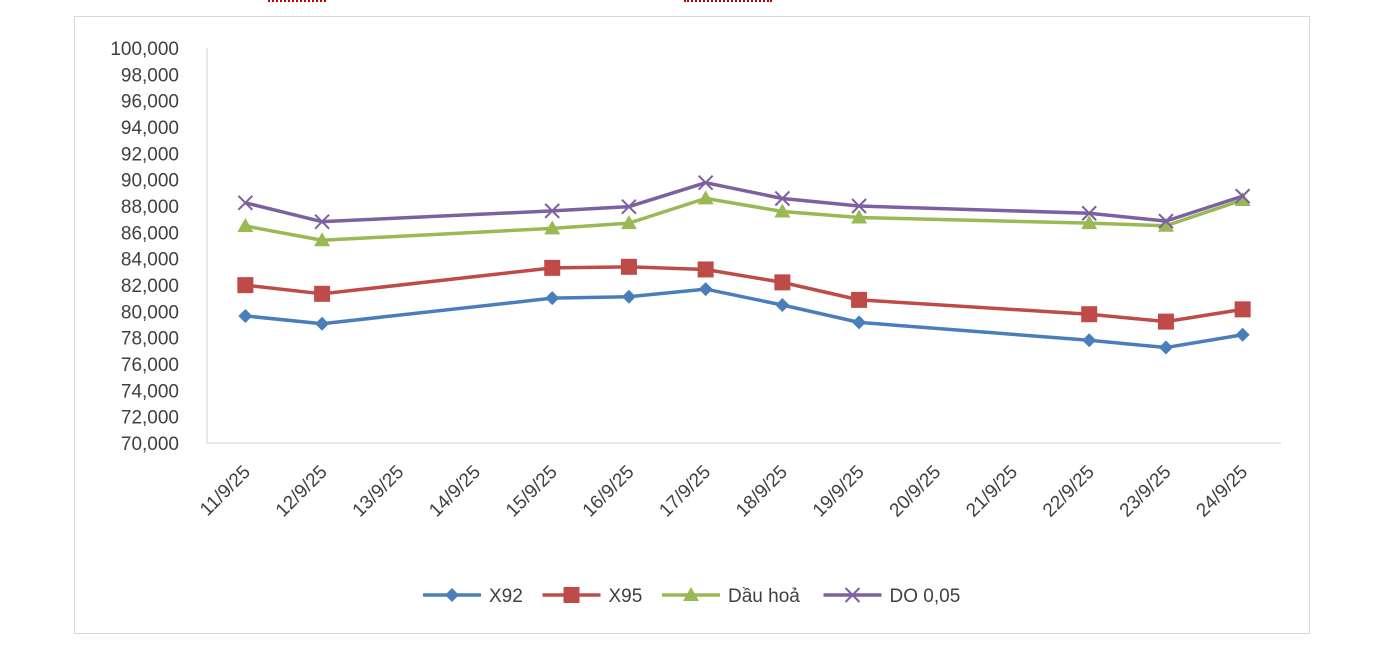  I want to click on x-tick-label: 22/9/25, so click(1069, 492).